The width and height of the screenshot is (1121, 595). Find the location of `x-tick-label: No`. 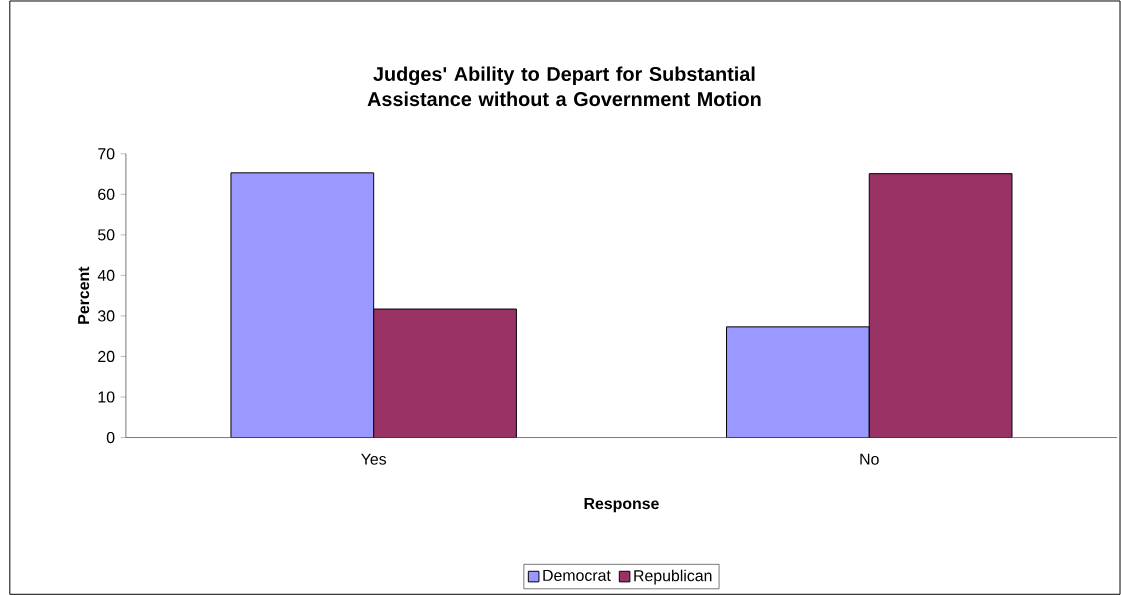

x-tick-label: No is located at coordinates (869, 459).